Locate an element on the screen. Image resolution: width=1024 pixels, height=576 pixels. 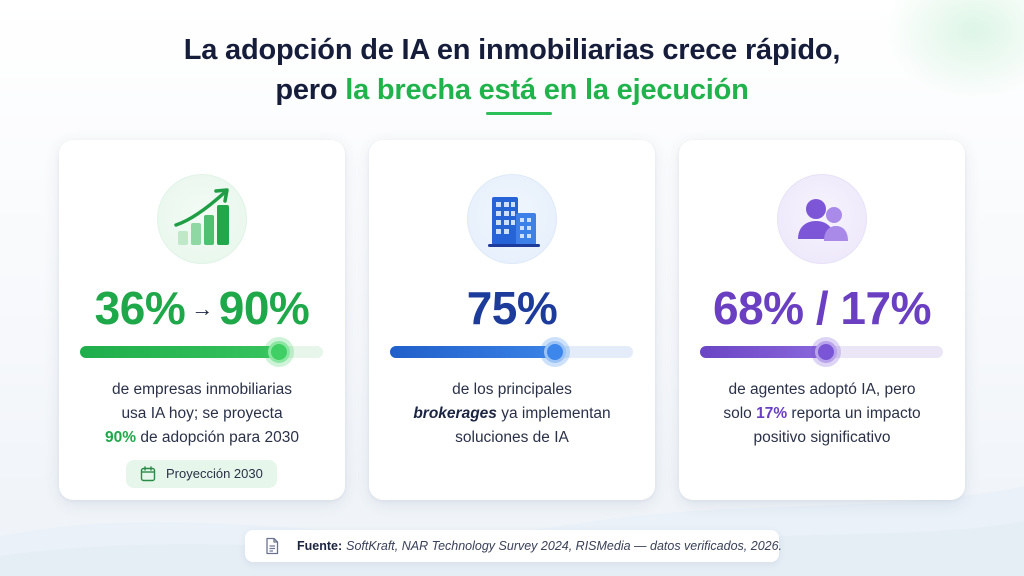
stat-end: 90% is located at coordinates (264, 308).